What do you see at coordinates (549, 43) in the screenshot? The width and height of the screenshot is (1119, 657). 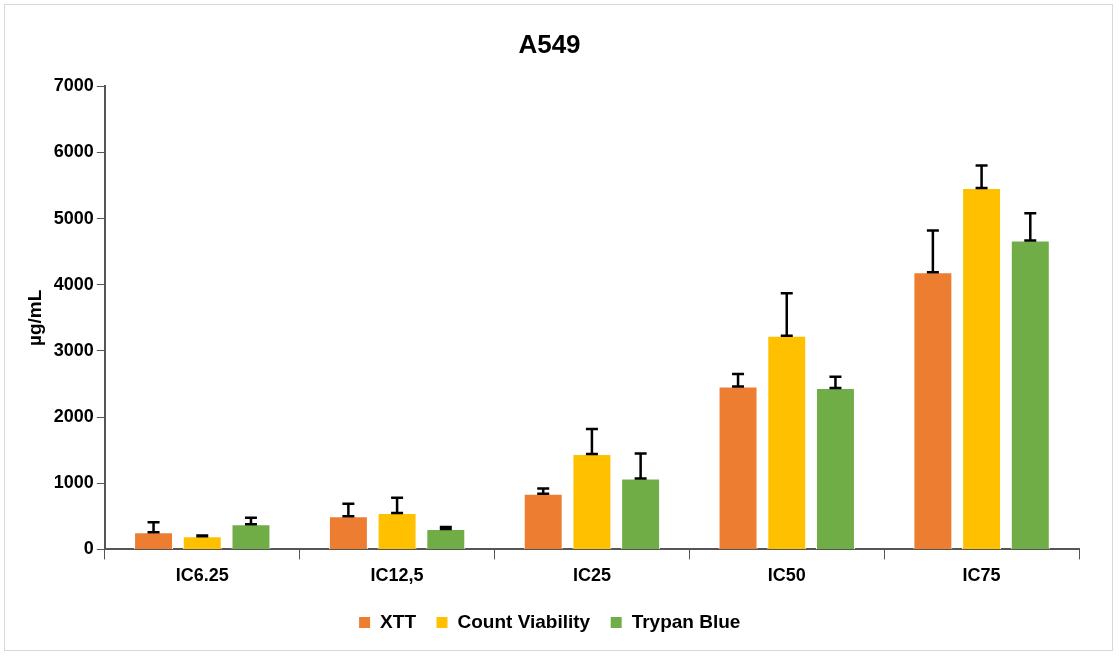 I see `chart-title: A549` at bounding box center [549, 43].